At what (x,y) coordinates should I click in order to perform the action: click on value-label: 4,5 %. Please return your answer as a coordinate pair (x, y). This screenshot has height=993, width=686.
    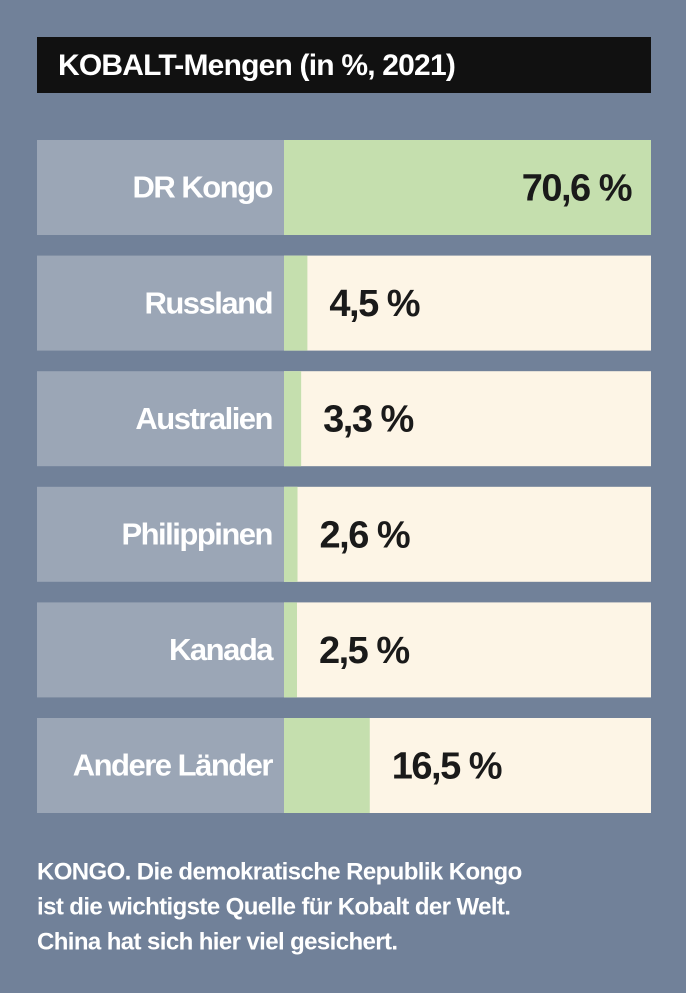
    Looking at the image, I should click on (374, 304).